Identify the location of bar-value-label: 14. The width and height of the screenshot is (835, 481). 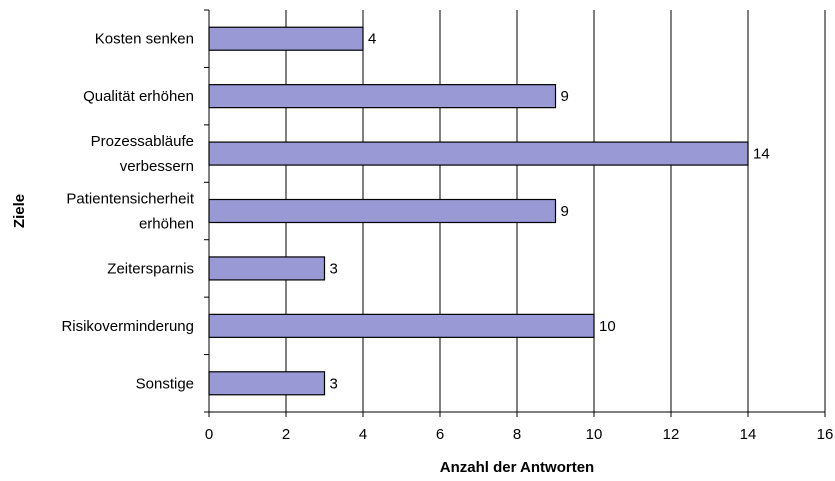
(761, 154).